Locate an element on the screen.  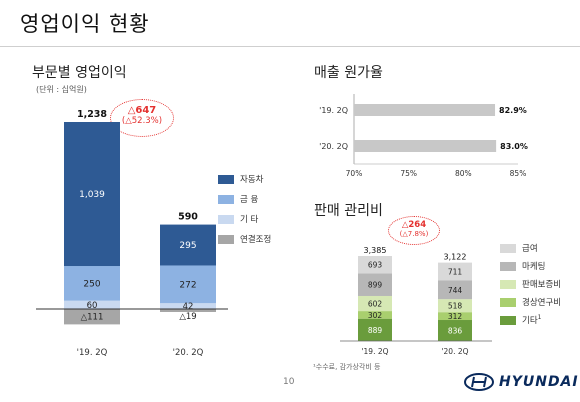
cost-tick-label: 85% is located at coordinates (518, 173).